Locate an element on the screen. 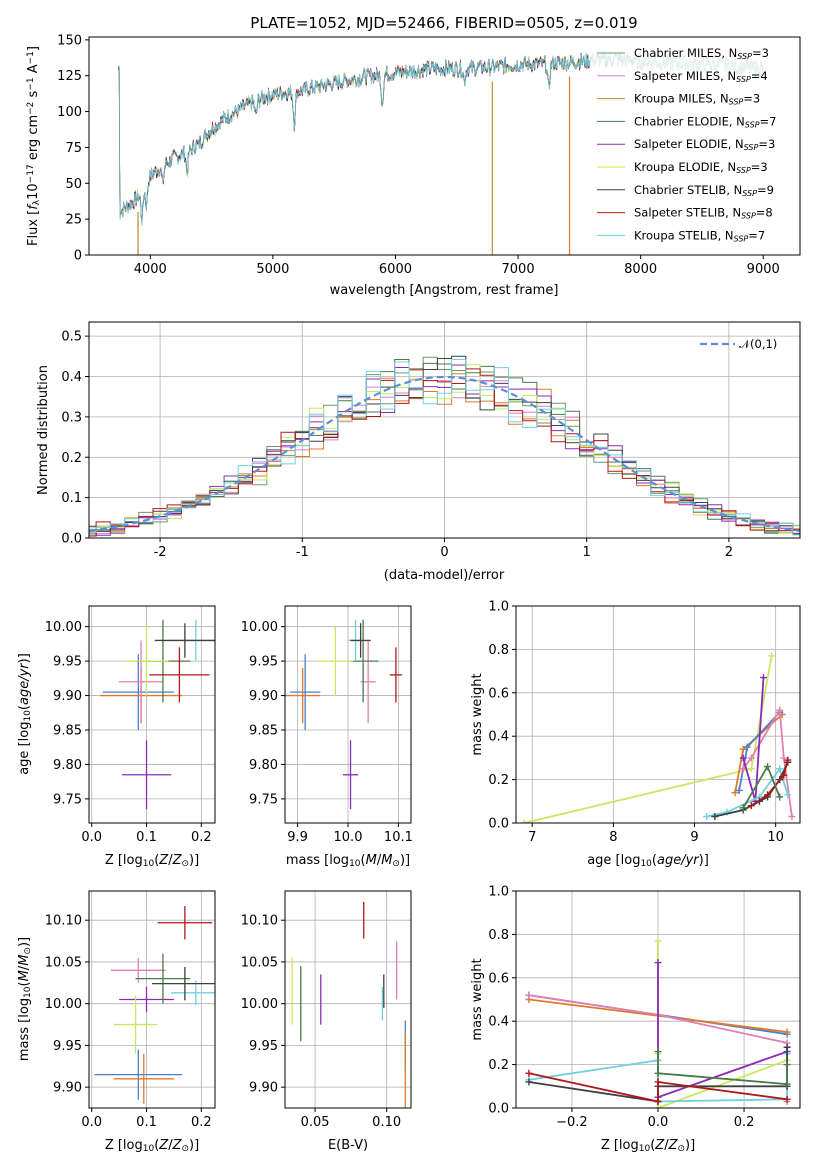 The width and height of the screenshot is (819, 1170). x-axis-label: mass [log10(M/M⊙)] is located at coordinates (348, 861).